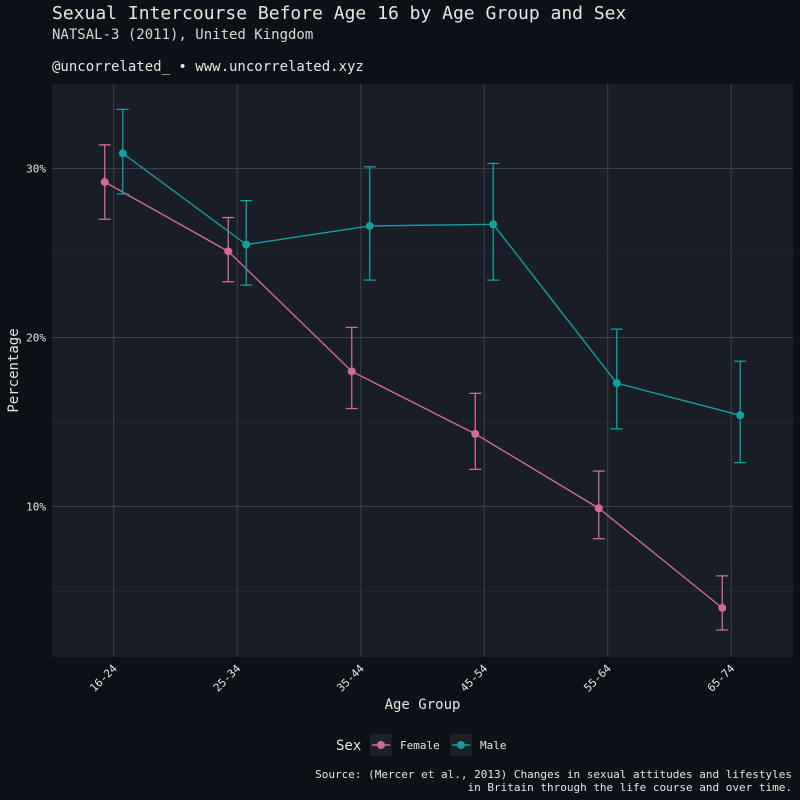 This screenshot has width=800, height=800. What do you see at coordinates (493, 745) in the screenshot?
I see `legend-label-male: Male` at bounding box center [493, 745].